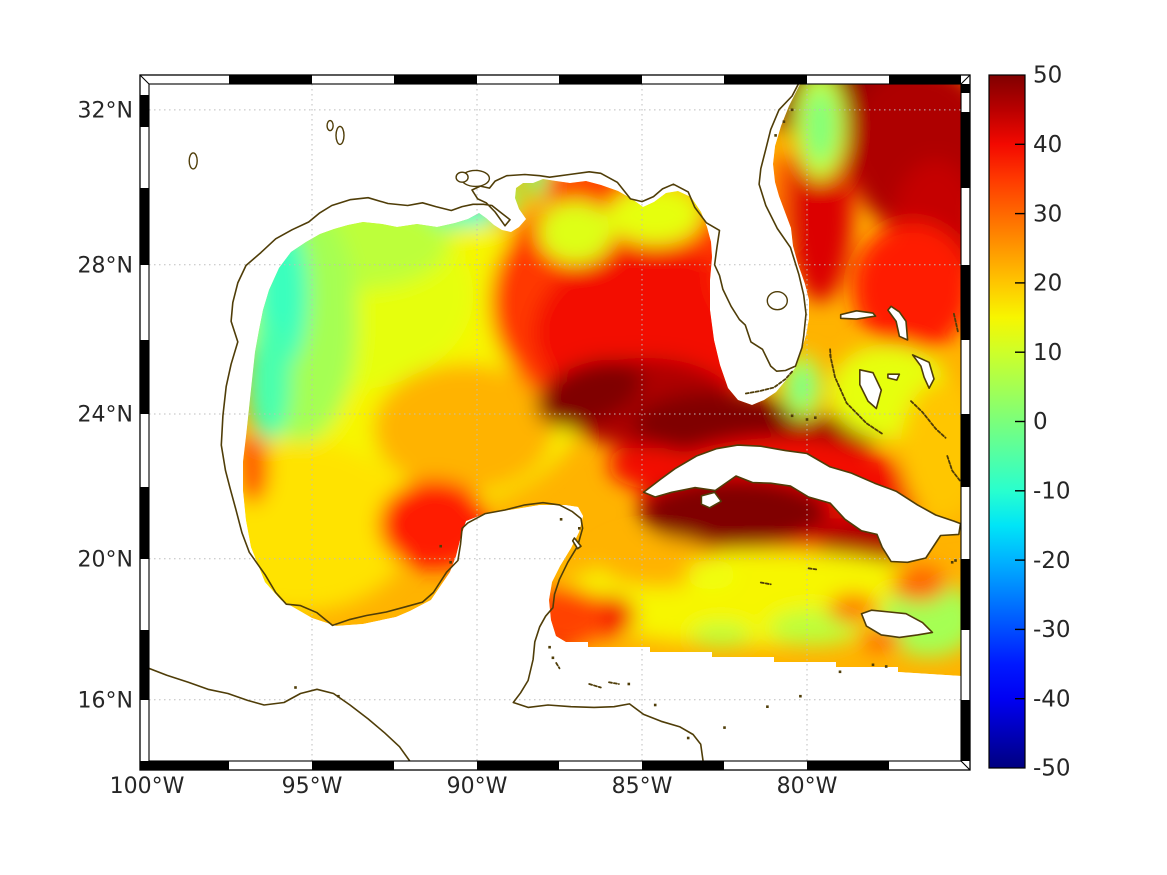  What do you see at coordinates (1047, 353) in the screenshot?
I see `colorbar-tick-label: 10` at bounding box center [1047, 353].